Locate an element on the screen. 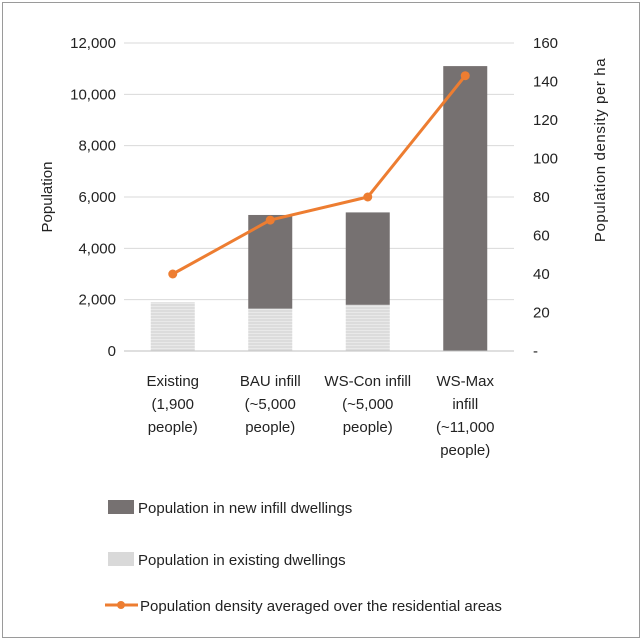 This screenshot has width=644, height=642. x-tick-label: infill is located at coordinates (465, 404).